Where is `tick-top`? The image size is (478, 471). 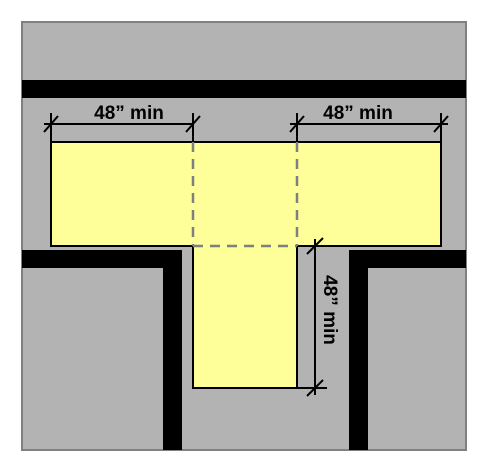
tick-top is located at coordinates (315, 246).